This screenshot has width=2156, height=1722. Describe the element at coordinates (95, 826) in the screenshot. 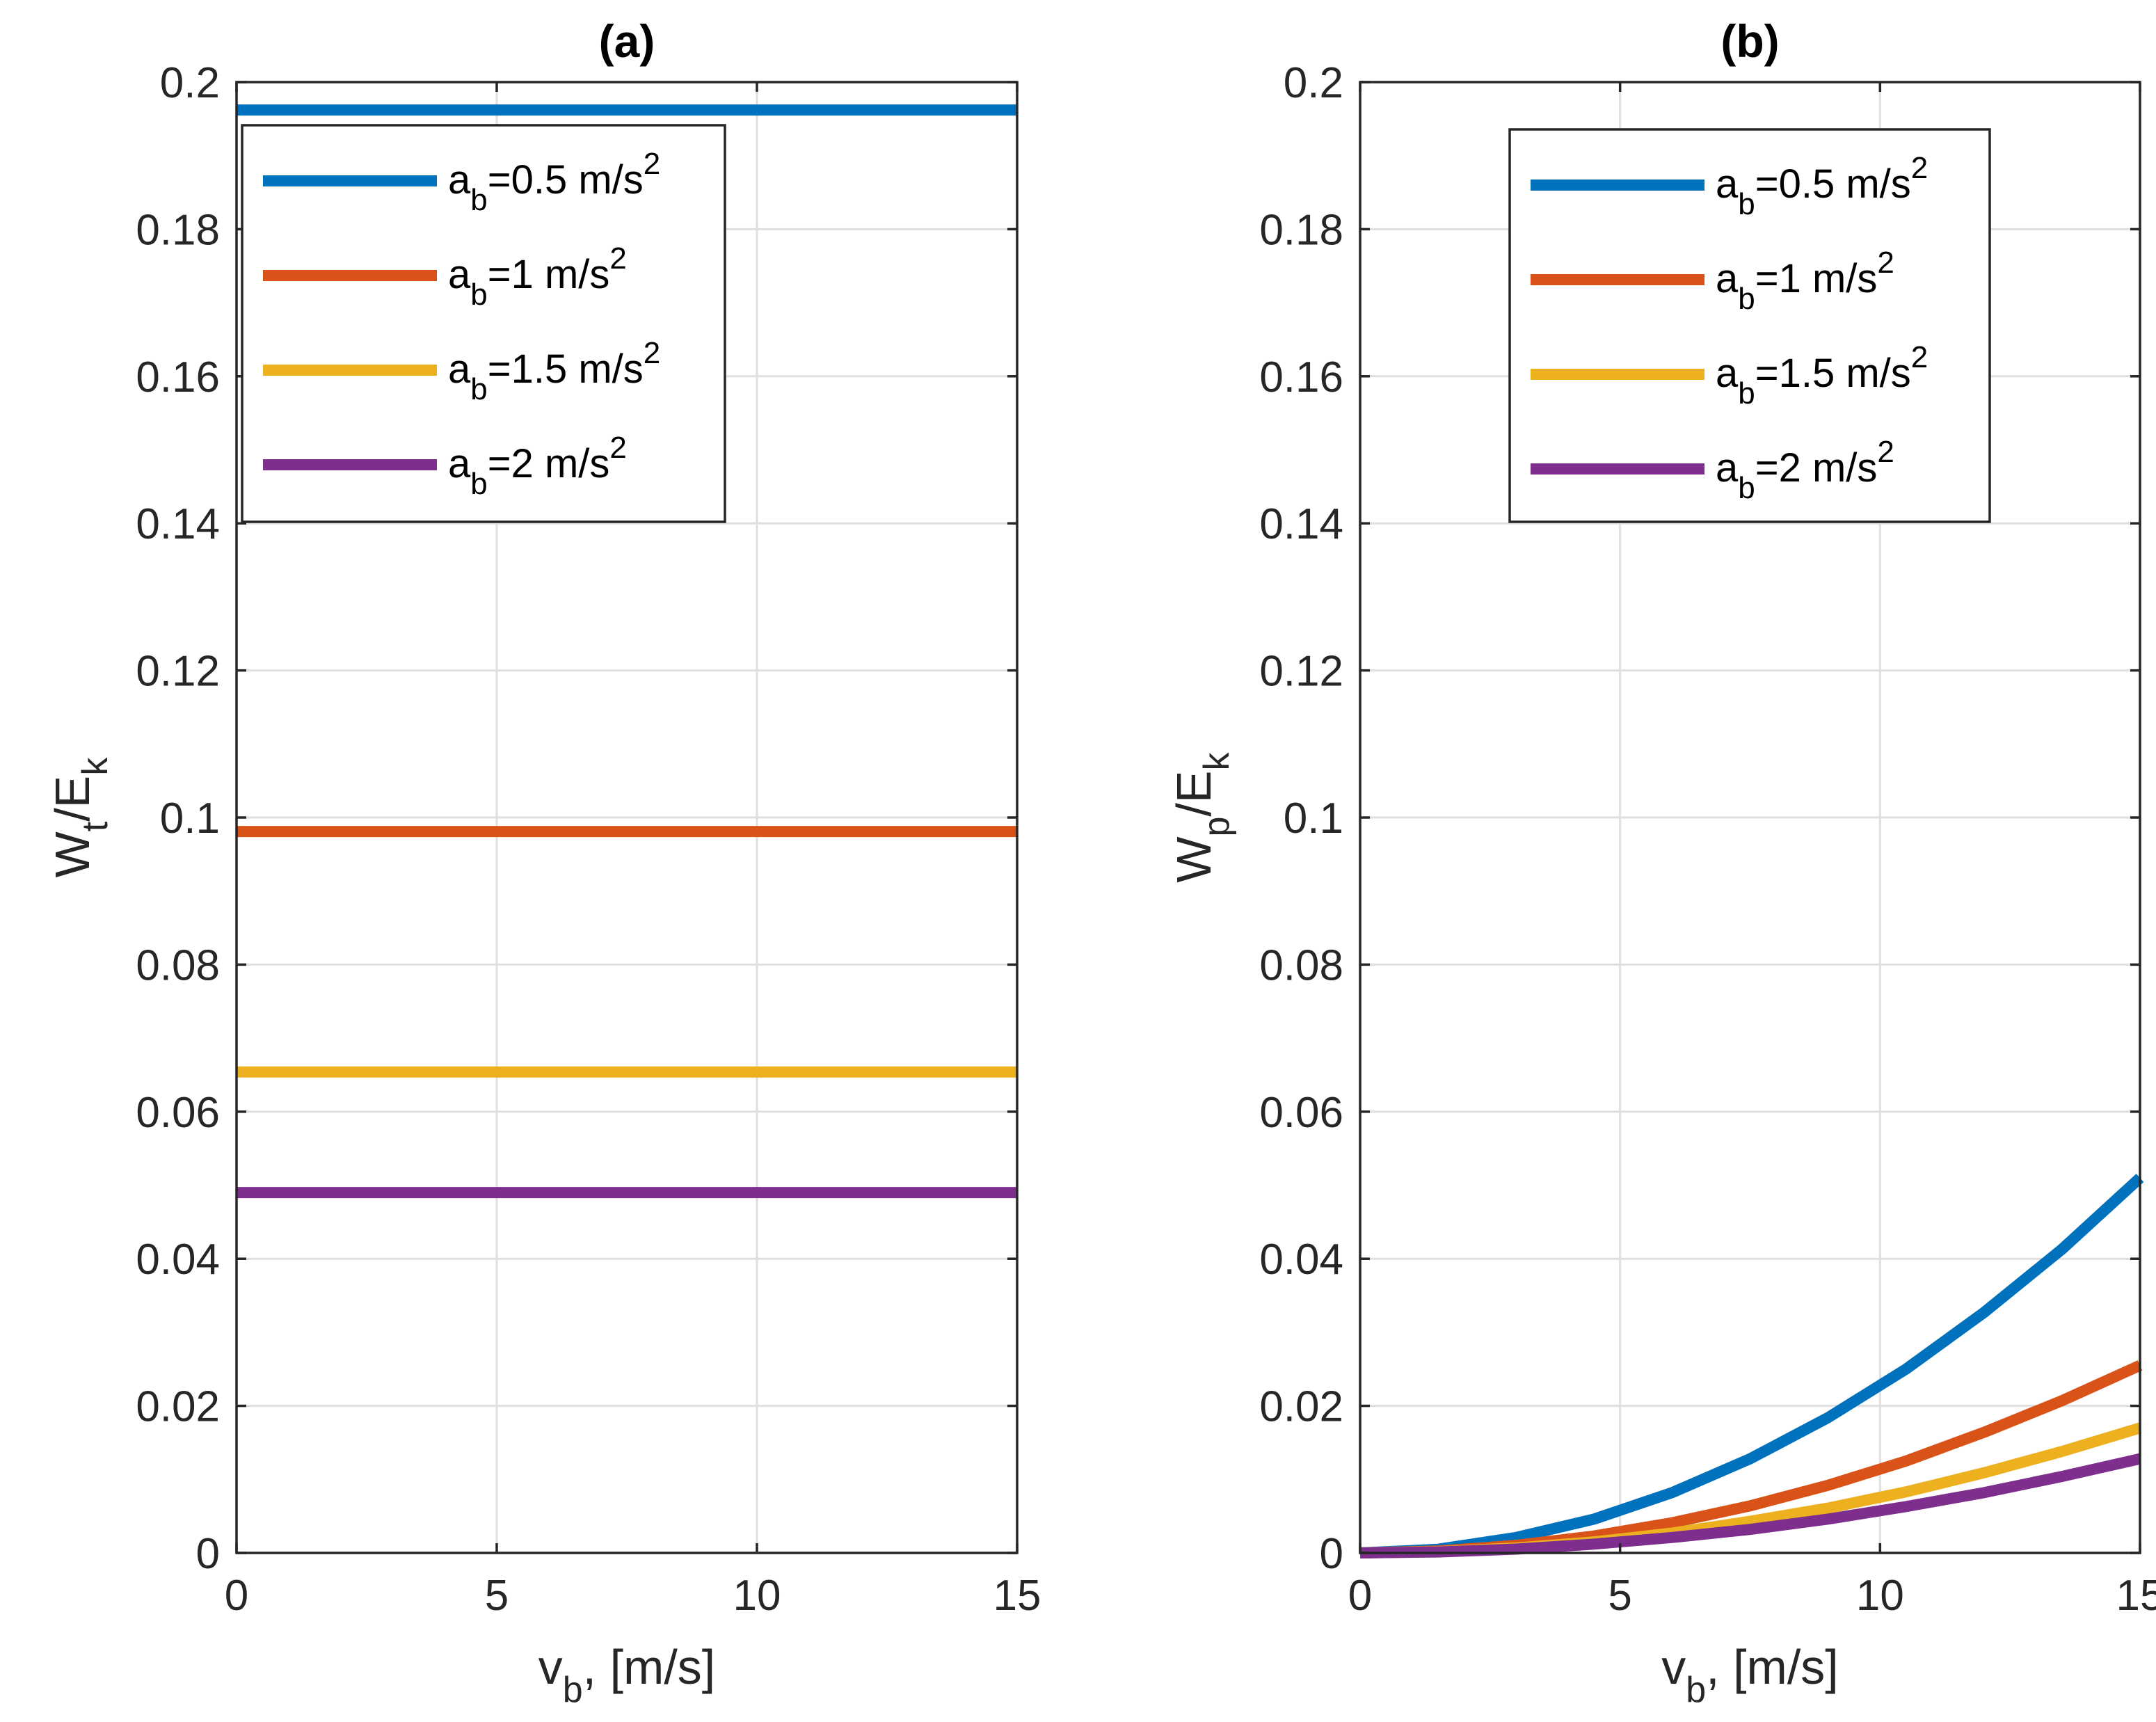

I see `y-axis-label-sub: t` at that location.